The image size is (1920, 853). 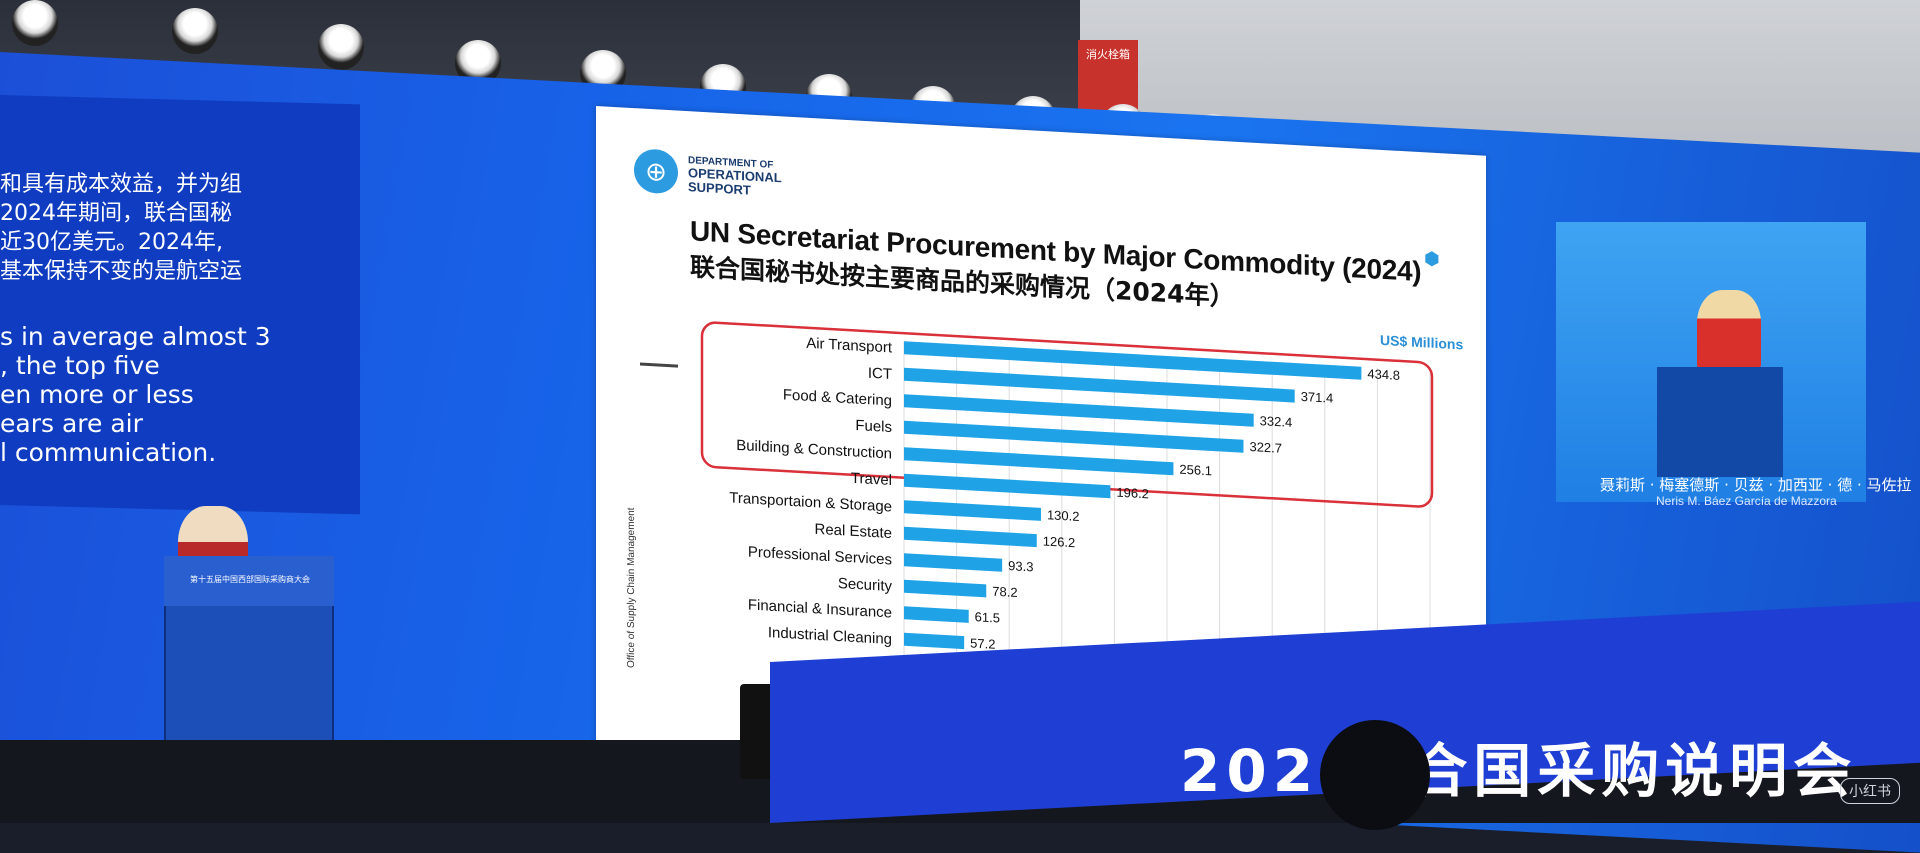 What do you see at coordinates (1132, 493) in the screenshot?
I see `value-label: 196.2` at bounding box center [1132, 493].